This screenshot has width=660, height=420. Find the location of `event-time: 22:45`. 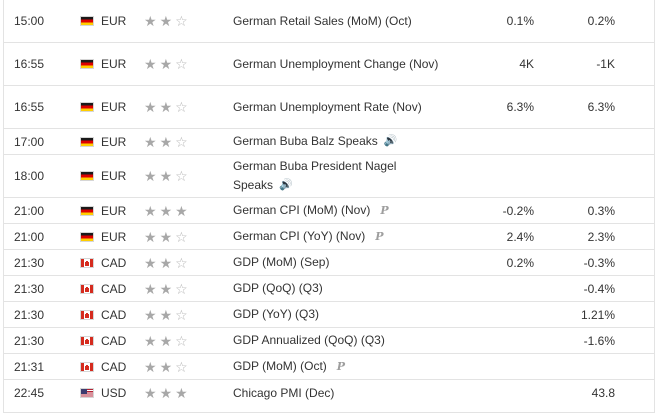

event-time: 22:45 is located at coordinates (29, 393).